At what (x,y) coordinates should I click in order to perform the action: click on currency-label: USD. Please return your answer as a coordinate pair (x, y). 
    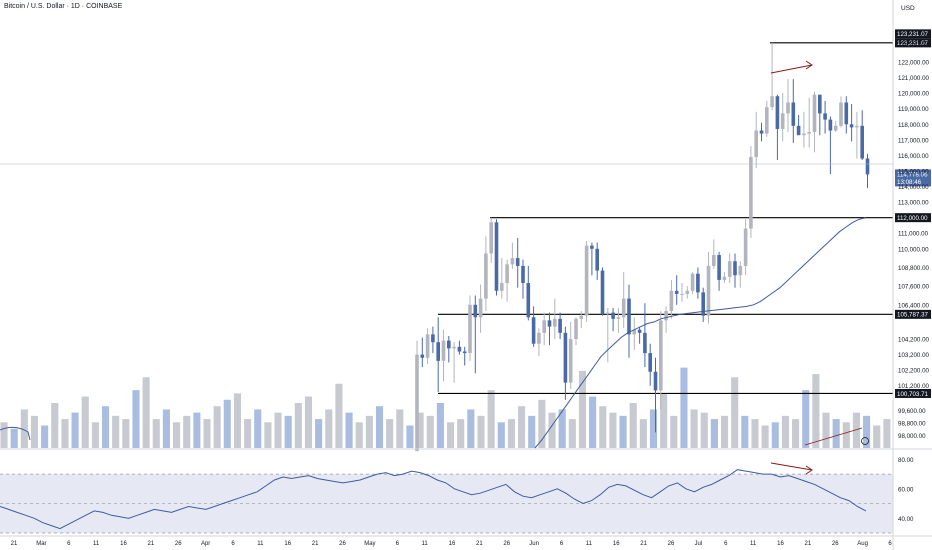
    Looking at the image, I should click on (908, 8).